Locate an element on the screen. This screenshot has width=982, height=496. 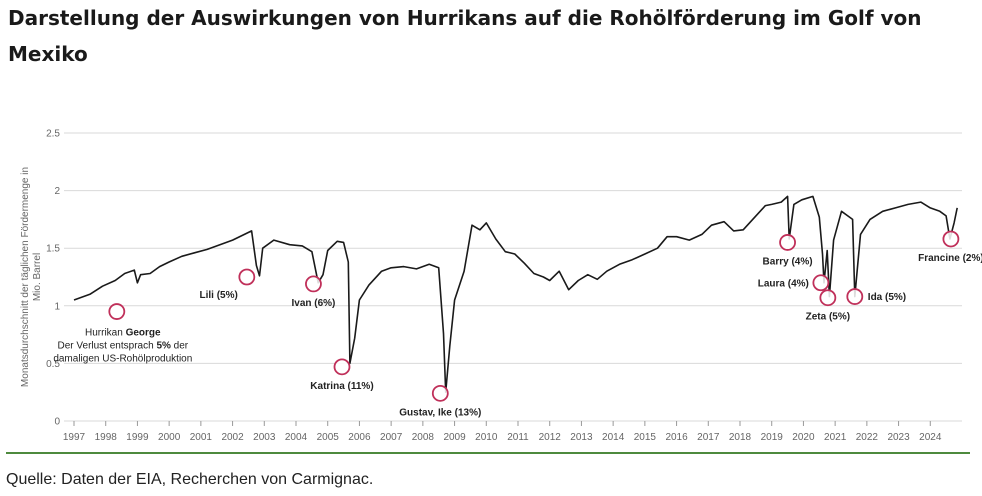
x-tick-label: 2022 is located at coordinates (867, 437).